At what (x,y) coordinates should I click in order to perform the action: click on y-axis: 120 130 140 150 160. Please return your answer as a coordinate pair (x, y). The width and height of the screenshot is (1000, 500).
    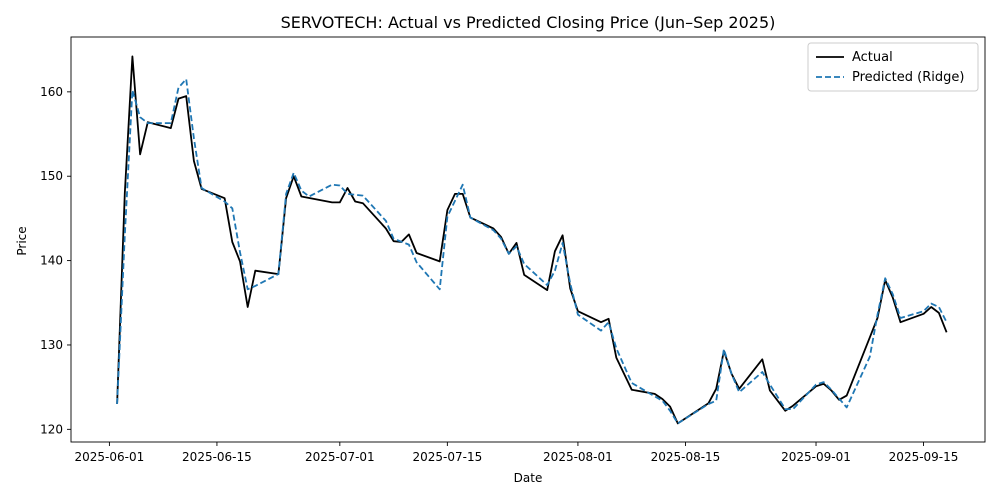
    Looking at the image, I should click on (55, 260).